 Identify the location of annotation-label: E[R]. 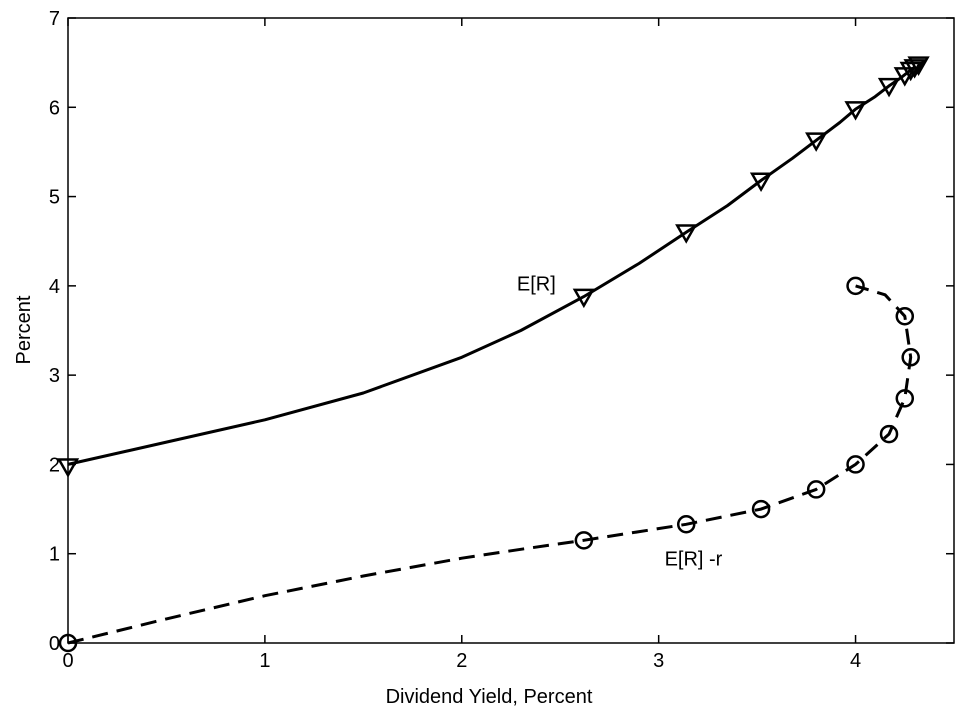
(536, 284).